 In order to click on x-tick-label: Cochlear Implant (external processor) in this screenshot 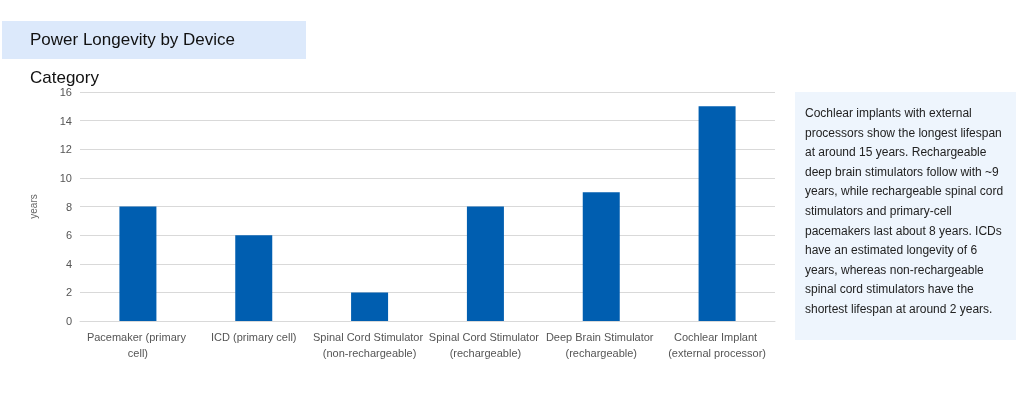, I will do `click(717, 345)`.